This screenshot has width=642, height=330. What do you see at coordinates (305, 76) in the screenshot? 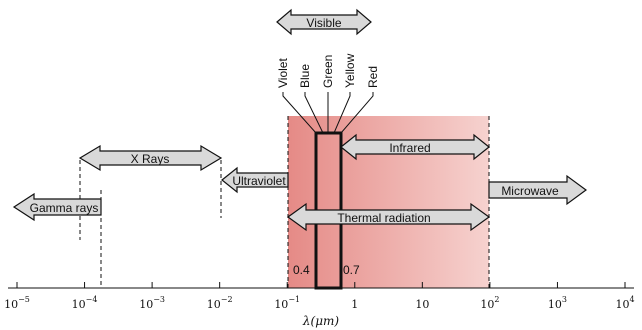
I see `color-label-blue: Blue` at bounding box center [305, 76].